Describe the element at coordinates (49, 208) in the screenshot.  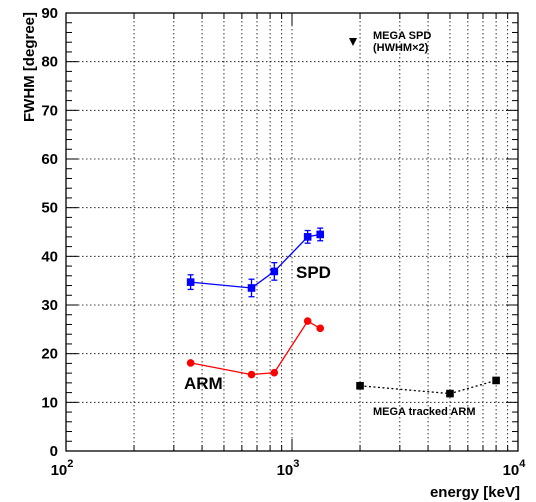
I see `y-tick-label: 50` at that location.